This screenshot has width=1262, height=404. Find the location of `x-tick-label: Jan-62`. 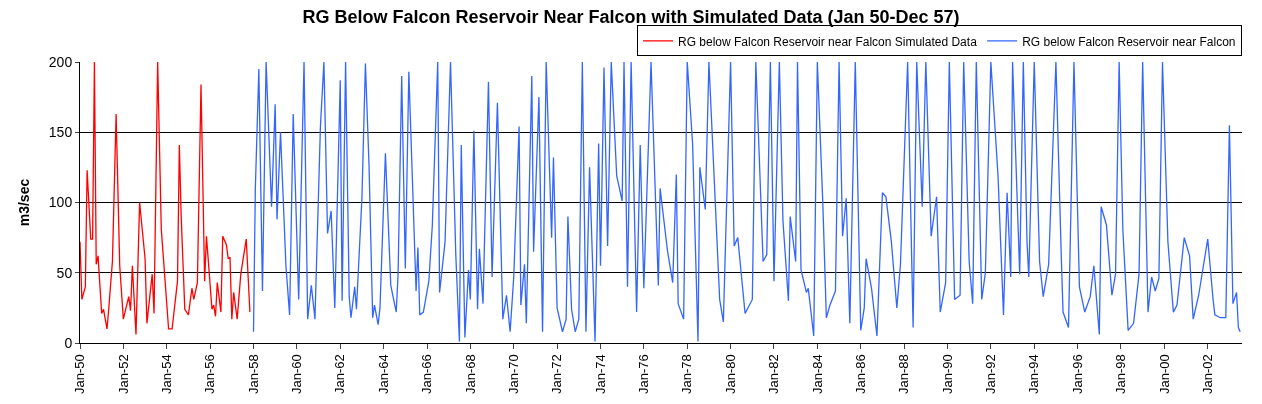

x-tick-label: Jan-62 is located at coordinates (340, 374).